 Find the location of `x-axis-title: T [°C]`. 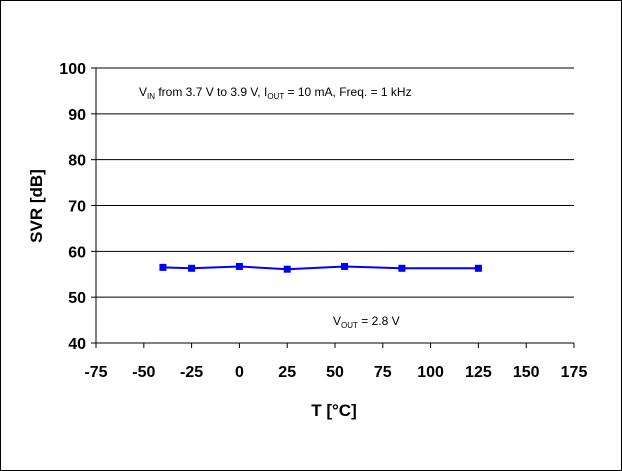

x-axis-title: T [°C] is located at coordinates (334, 410).